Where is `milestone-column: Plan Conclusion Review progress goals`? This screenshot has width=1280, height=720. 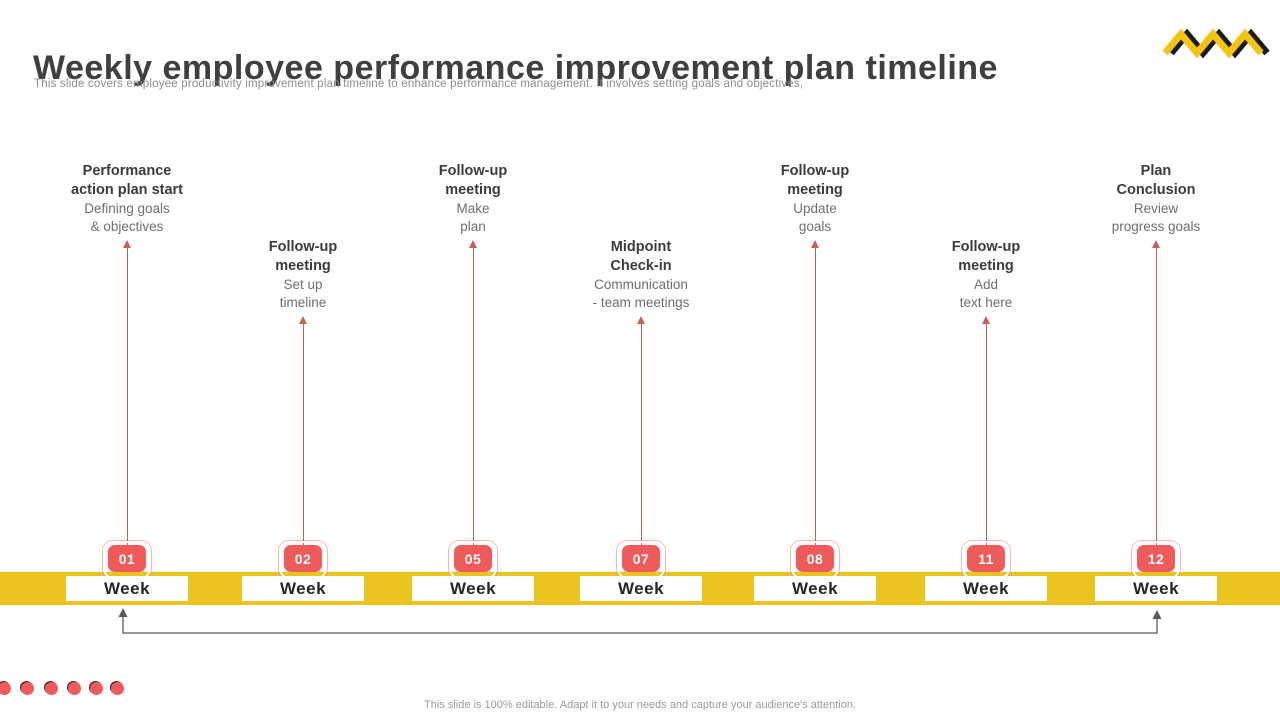 milestone-column: Plan Conclusion Review progress goals is located at coordinates (1156, 353).